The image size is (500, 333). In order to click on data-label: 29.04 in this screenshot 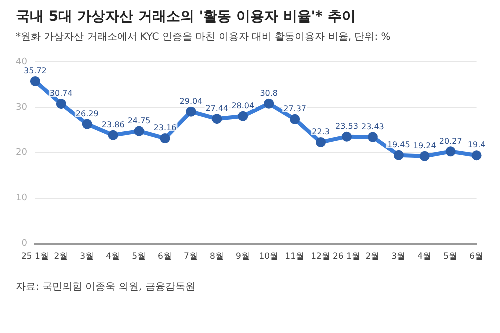, I will do `click(191, 101)`.